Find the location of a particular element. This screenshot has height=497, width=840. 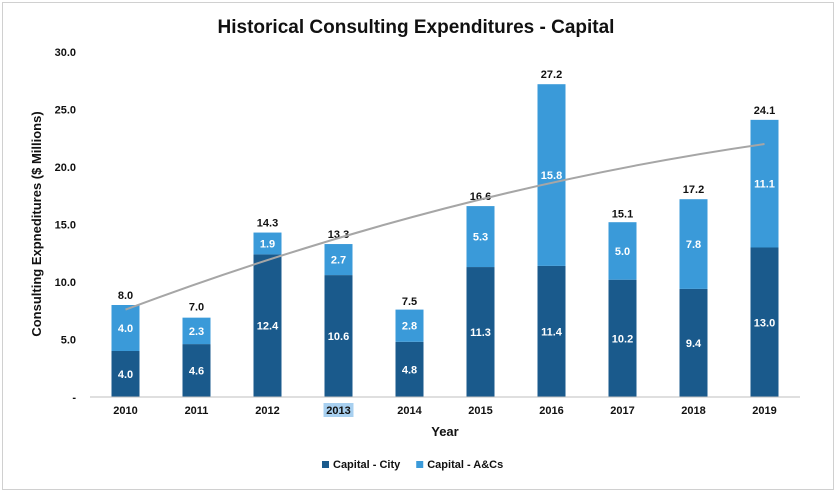

segment-value-label: 10.2 is located at coordinates (622, 339).